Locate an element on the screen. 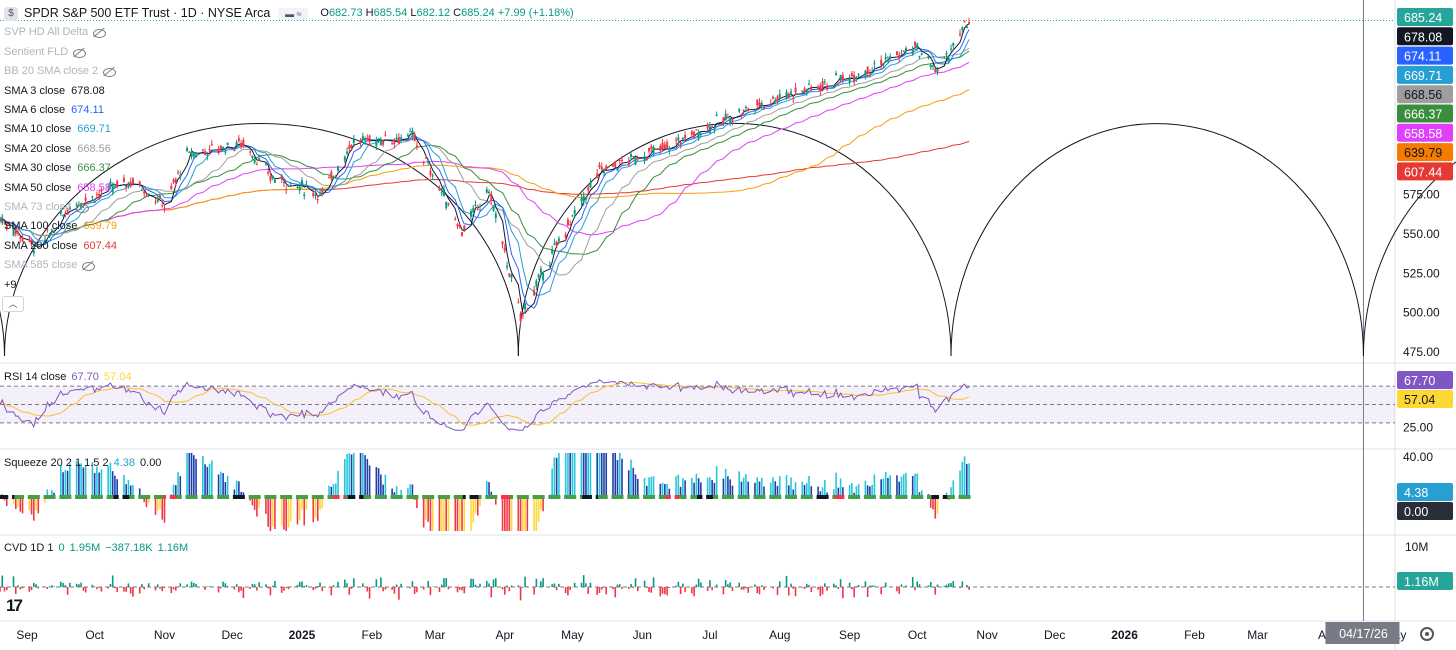 This screenshot has height=650, width=1456. indicator-legend-row: SMA 20 close 668.56 is located at coordinates (289, 149).